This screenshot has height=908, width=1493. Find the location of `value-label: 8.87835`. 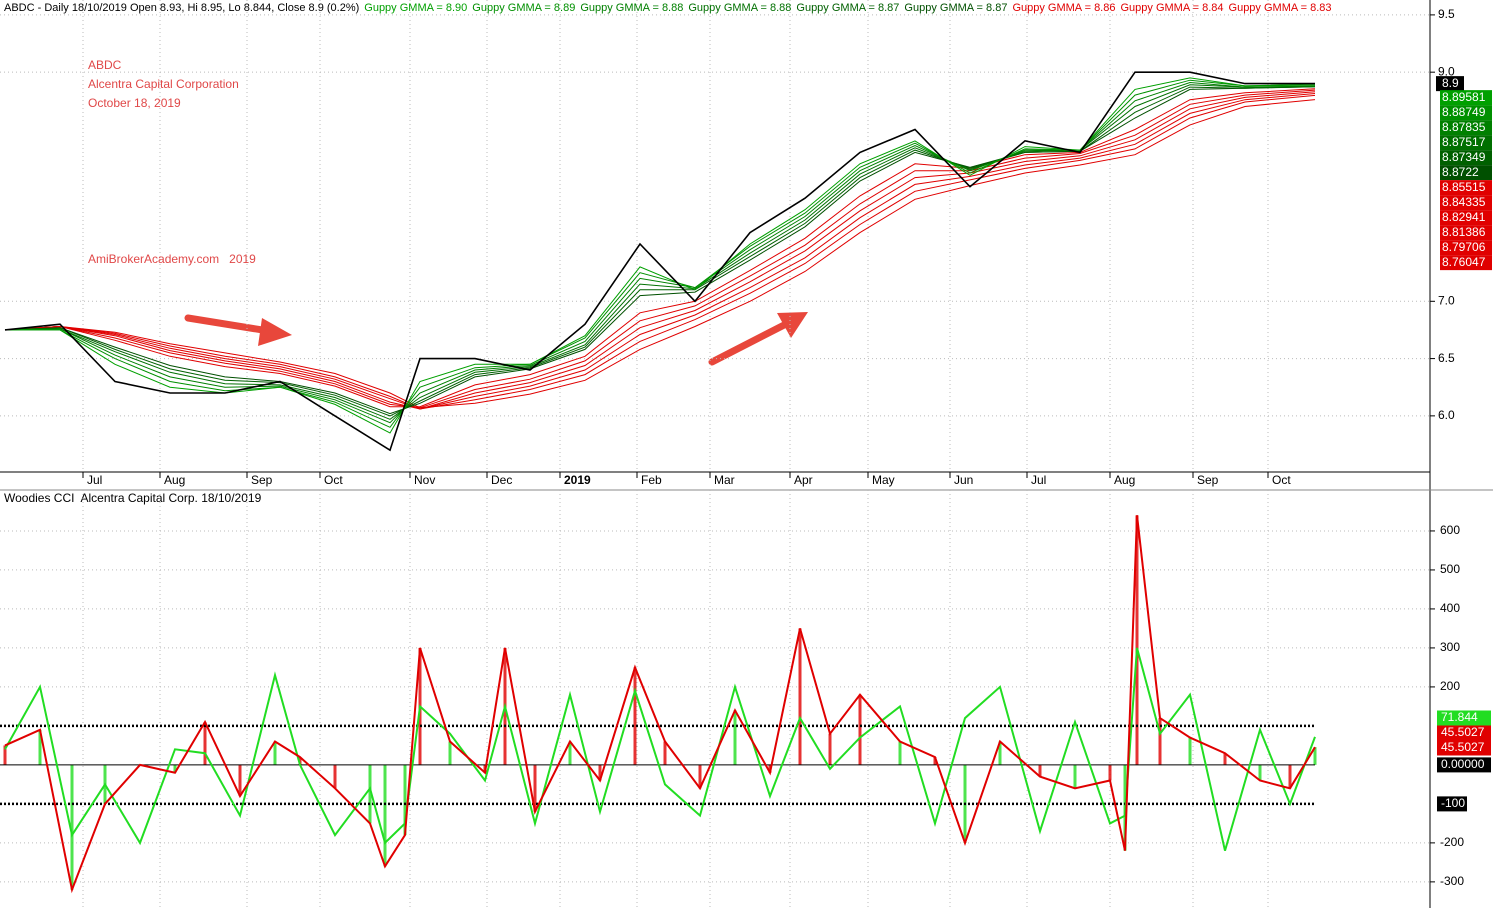

value-label: 8.87835 is located at coordinates (1464, 127).